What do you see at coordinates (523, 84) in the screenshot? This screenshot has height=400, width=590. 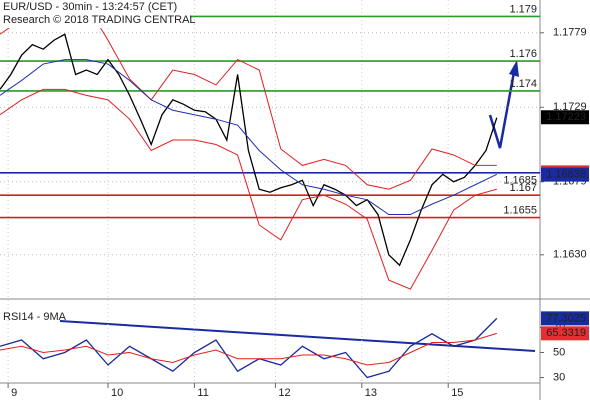 I see `level-label: 1.174` at bounding box center [523, 84].